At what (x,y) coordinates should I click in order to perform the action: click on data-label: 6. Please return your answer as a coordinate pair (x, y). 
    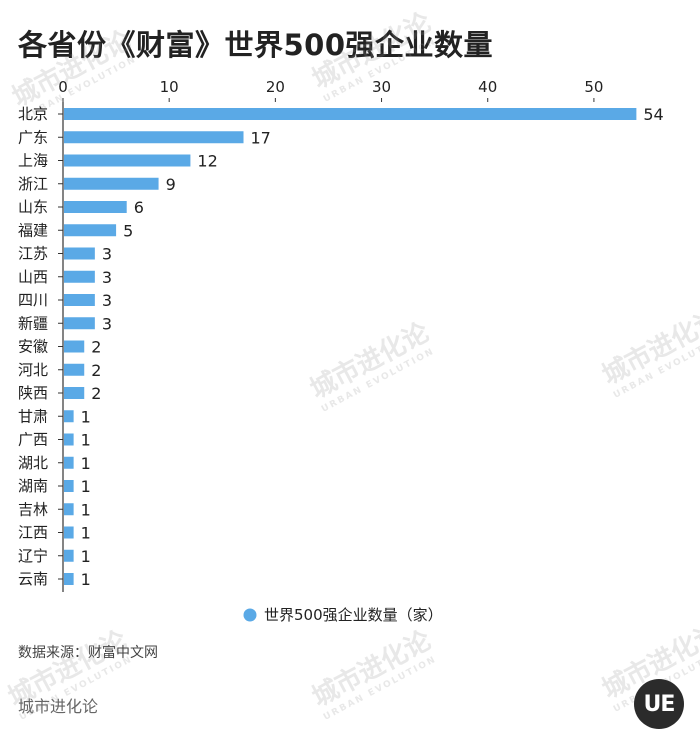
    Looking at the image, I should click on (139, 207).